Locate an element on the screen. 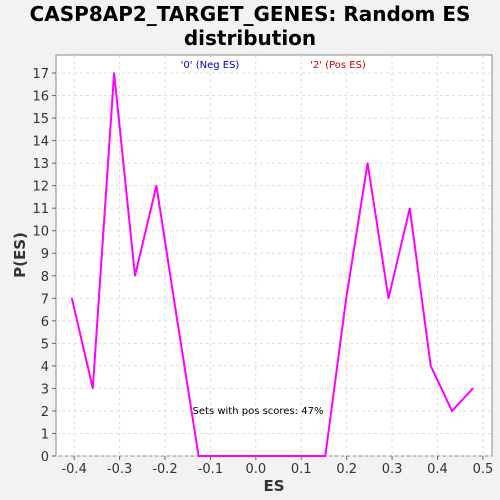 The height and width of the screenshot is (500, 500). y-tick-label: 0 is located at coordinates (45, 457).